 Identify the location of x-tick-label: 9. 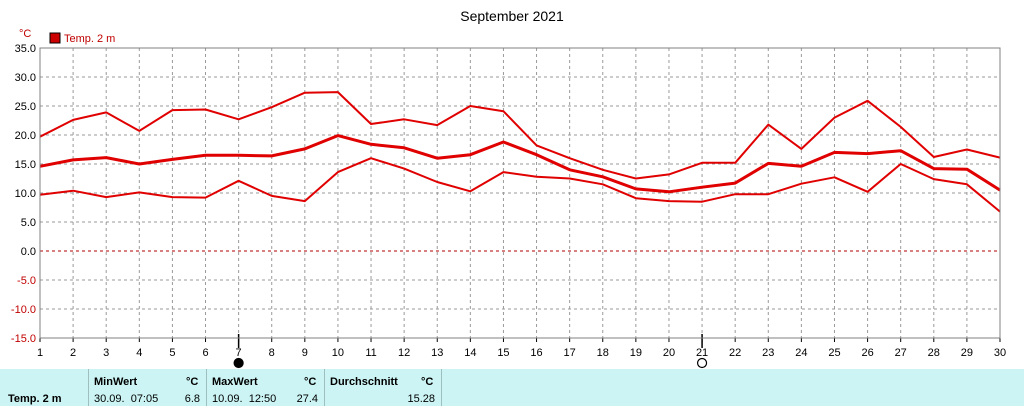
(305, 353).